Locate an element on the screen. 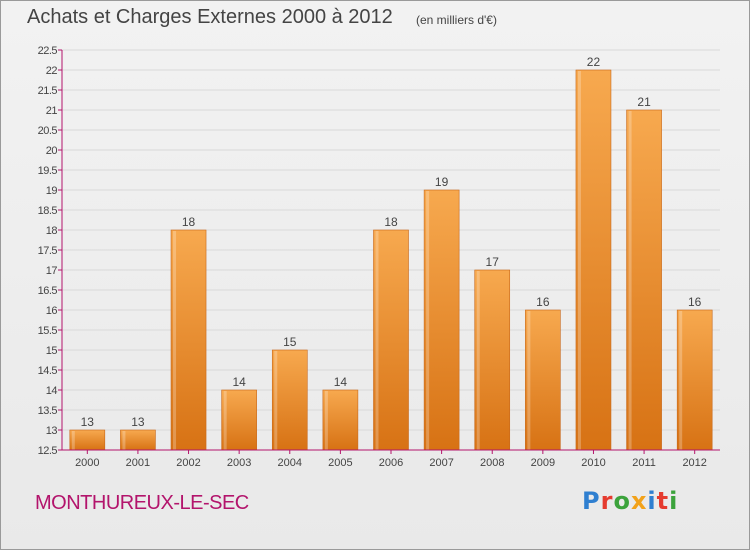 This screenshot has width=750, height=550. bar-2003 is located at coordinates (239, 420).